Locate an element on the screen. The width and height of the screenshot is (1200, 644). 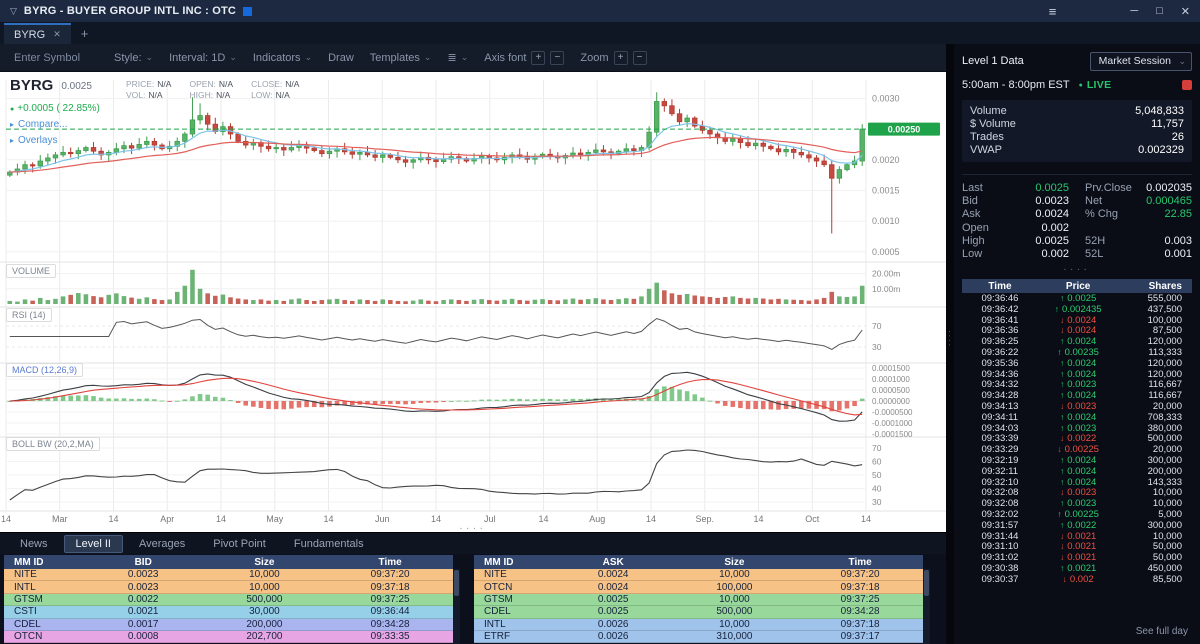
templates-menu: Templates ⌄ is located at coordinates (400, 57).